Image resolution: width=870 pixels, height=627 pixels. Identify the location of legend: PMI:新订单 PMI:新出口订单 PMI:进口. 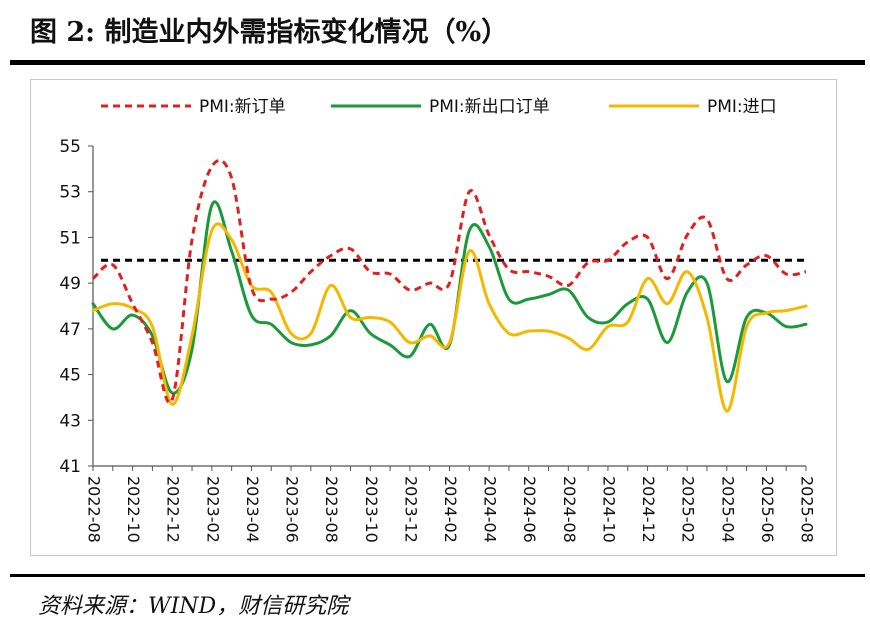
(439, 107).